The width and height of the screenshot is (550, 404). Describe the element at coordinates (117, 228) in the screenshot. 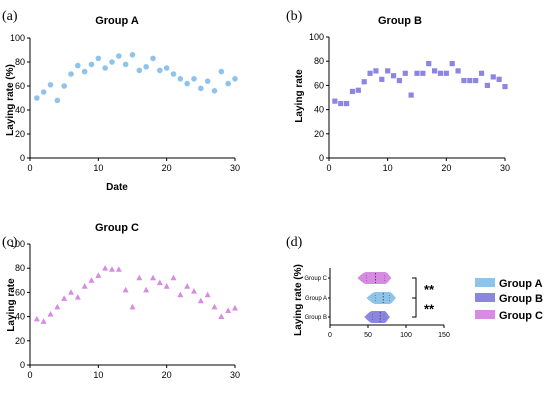

I see `panel-c-title: Group C` at that location.